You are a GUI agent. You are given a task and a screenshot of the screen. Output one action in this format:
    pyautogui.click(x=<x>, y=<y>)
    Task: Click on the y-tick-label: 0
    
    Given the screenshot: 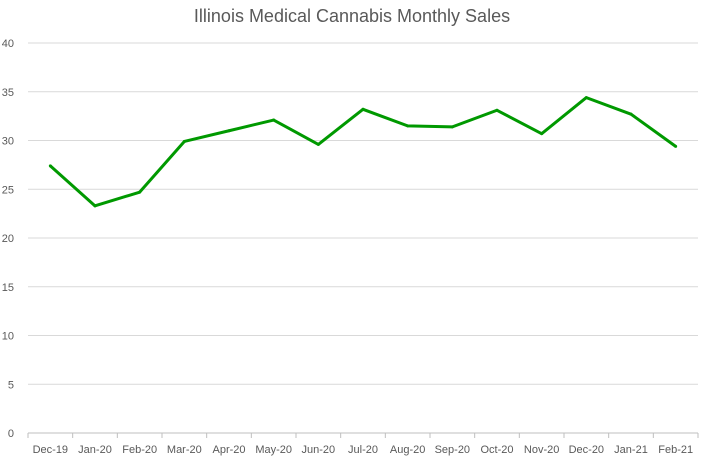 What is the action you would take?
    pyautogui.click(x=11, y=434)
    